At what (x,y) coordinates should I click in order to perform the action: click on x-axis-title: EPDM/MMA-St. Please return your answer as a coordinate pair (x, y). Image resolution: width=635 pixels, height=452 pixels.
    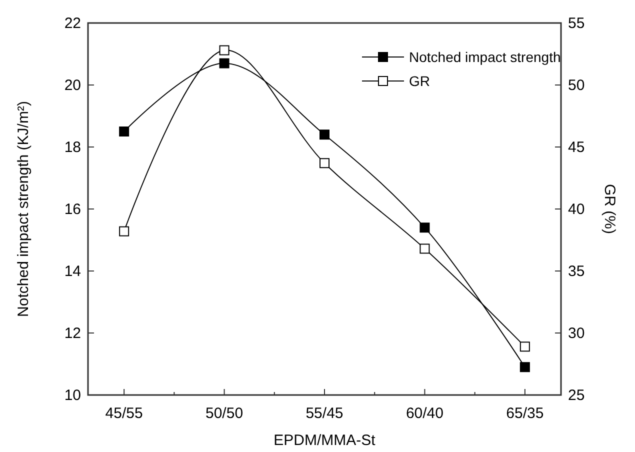
    Looking at the image, I should click on (325, 440).